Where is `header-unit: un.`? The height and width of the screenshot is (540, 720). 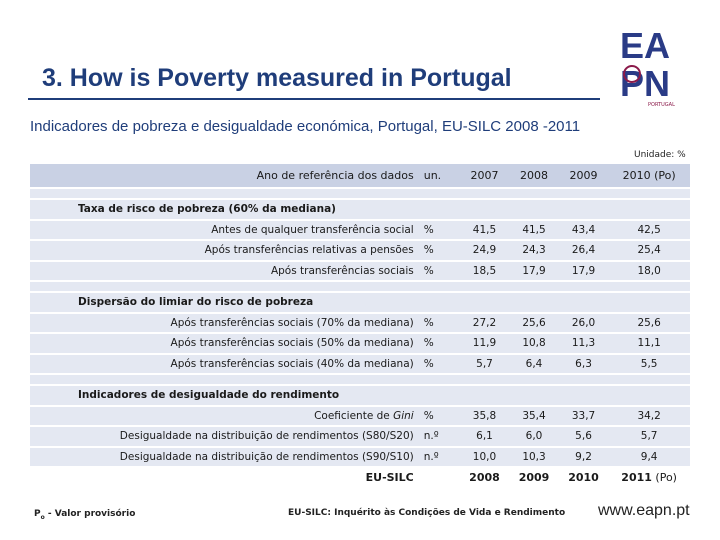 header-unit: un. is located at coordinates (439, 176).